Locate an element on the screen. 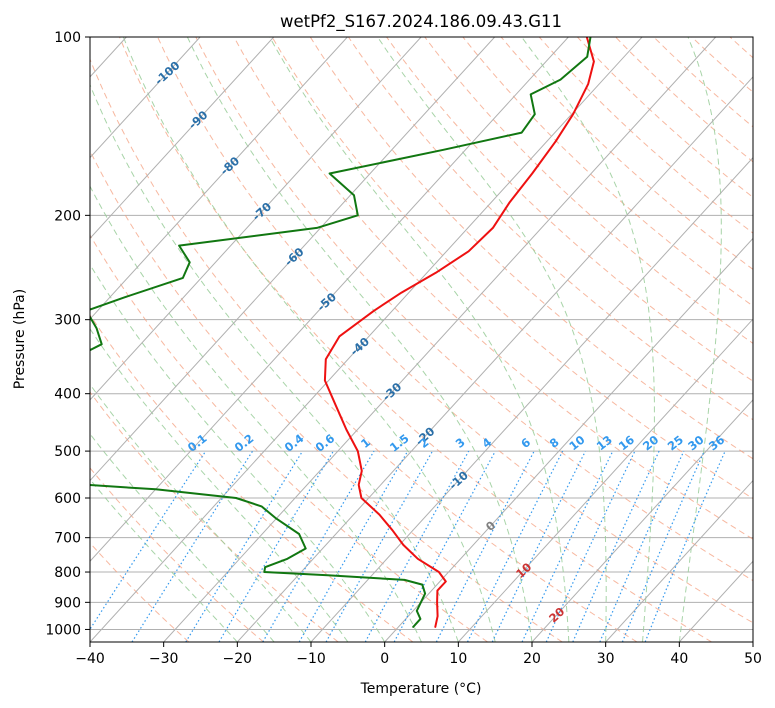  x-axis-ticks: −40 −30 −20 −10 0 10 20 30 40 50 is located at coordinates (418, 654).